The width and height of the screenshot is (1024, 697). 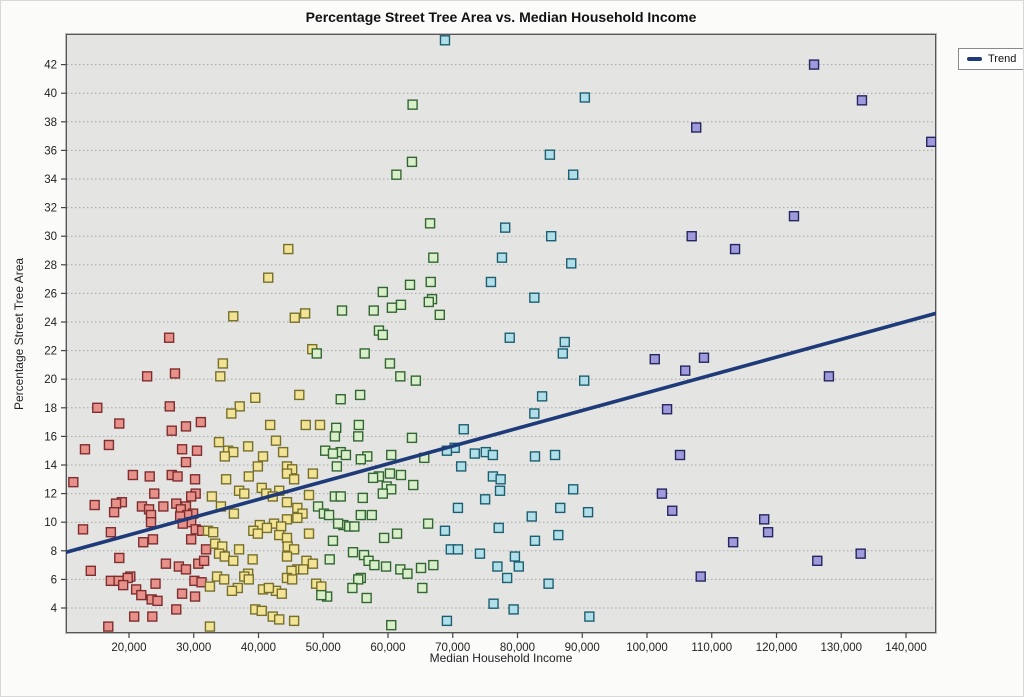 What do you see at coordinates (647, 648) in the screenshot?
I see `x-tick-label: 100,000` at bounding box center [647, 648].